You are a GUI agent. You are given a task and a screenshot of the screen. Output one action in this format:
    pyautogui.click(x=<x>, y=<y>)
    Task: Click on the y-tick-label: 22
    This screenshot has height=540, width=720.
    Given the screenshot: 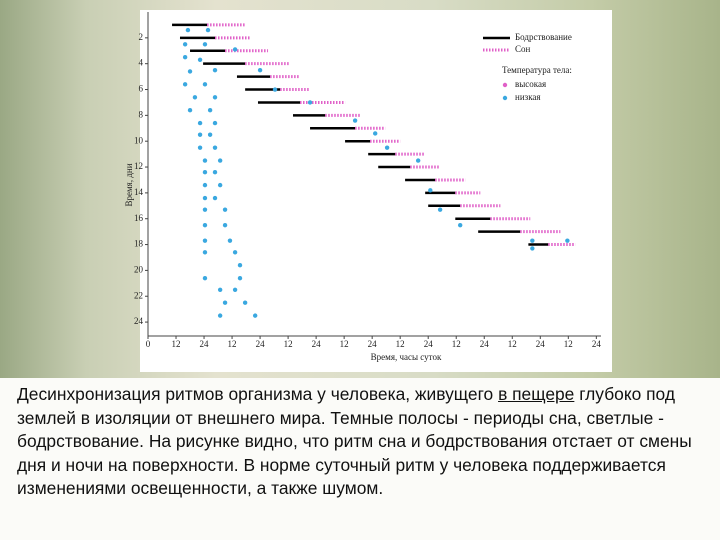 What is the action you would take?
    pyautogui.click(x=138, y=295)
    